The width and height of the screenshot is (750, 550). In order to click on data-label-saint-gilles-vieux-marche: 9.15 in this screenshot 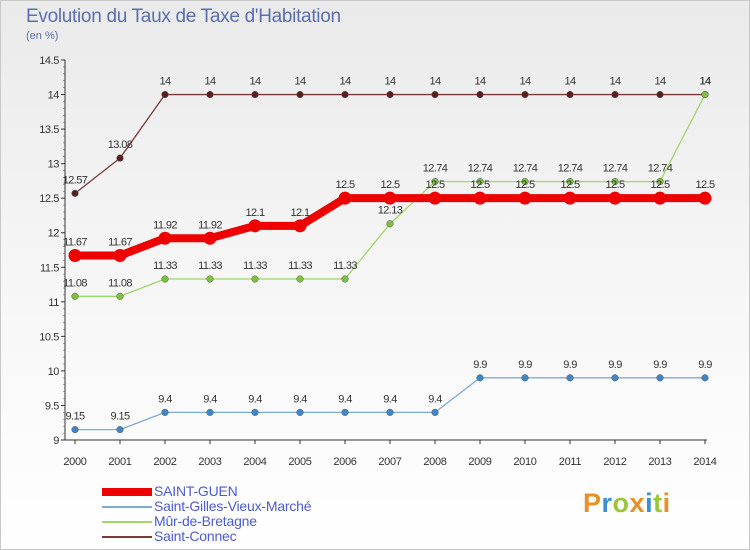, I will do `click(119, 417)`.